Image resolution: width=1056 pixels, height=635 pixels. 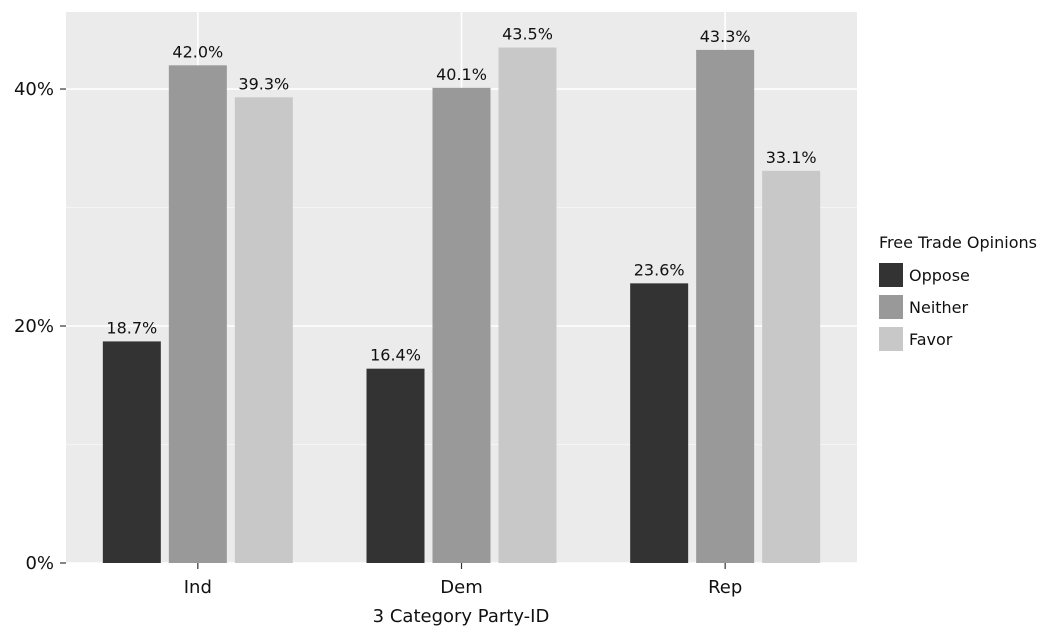 What do you see at coordinates (939, 307) in the screenshot?
I see `legend-label: Neither` at bounding box center [939, 307].